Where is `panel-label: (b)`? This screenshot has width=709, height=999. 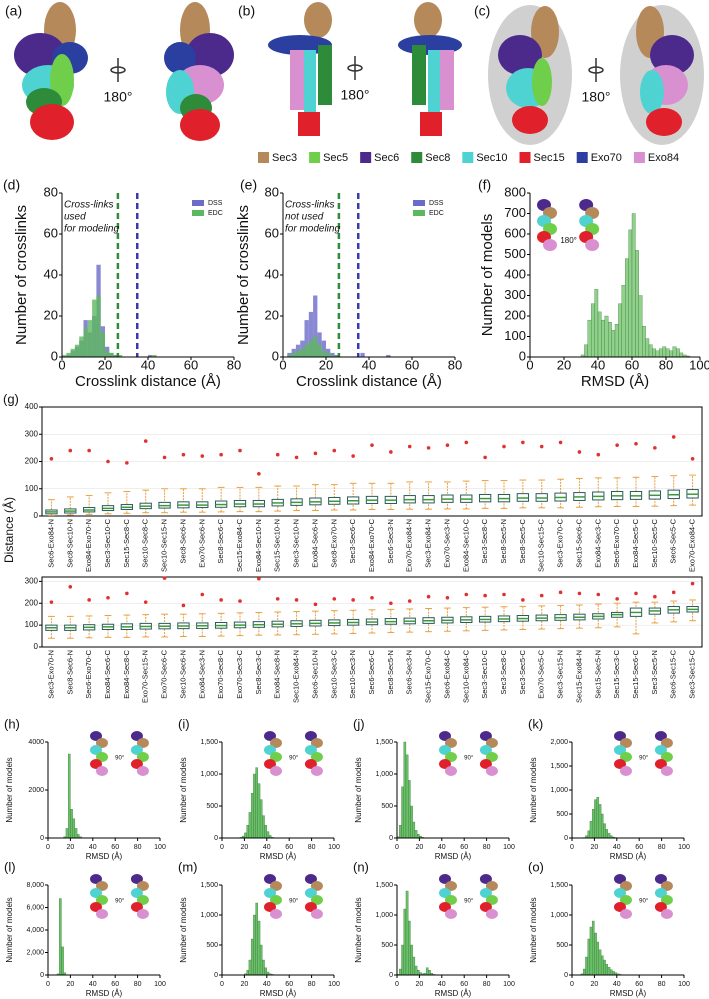 panel-label: (b) is located at coordinates (246, 11).